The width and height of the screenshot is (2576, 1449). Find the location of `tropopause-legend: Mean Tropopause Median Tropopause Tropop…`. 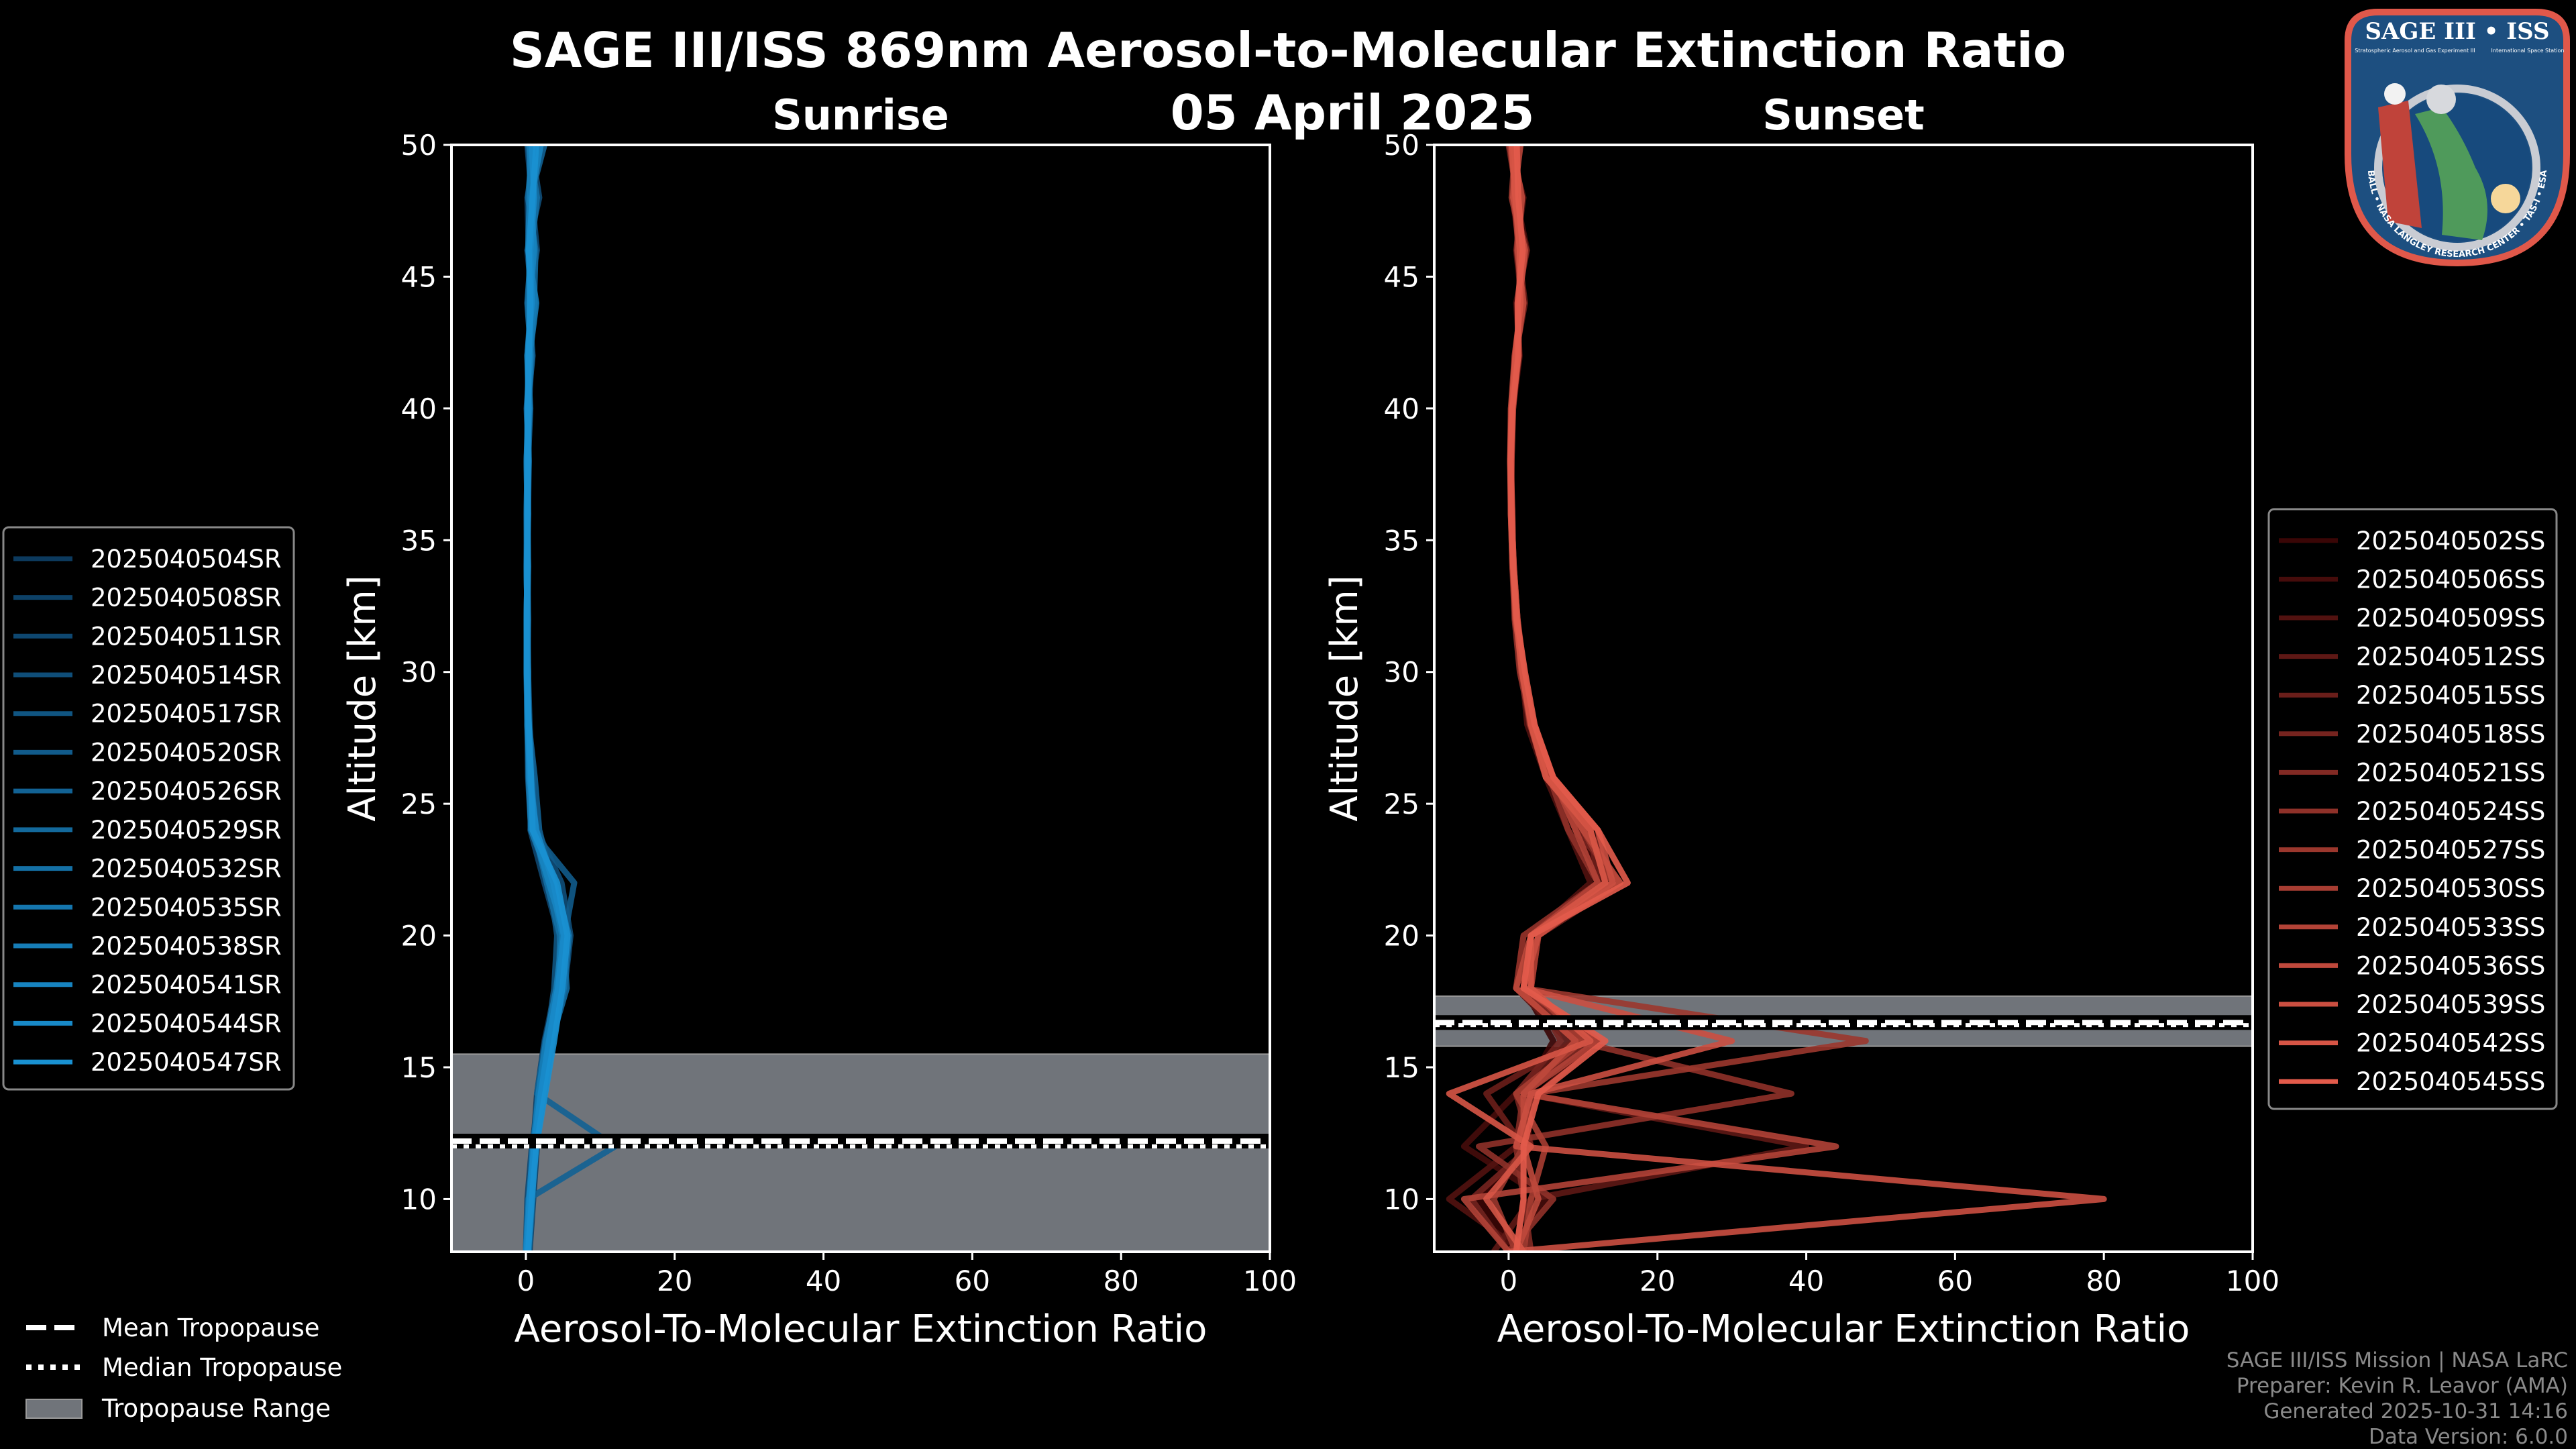

tropopause-legend: Mean Tropopause Median Tropopause Tropop… is located at coordinates (183, 1368).